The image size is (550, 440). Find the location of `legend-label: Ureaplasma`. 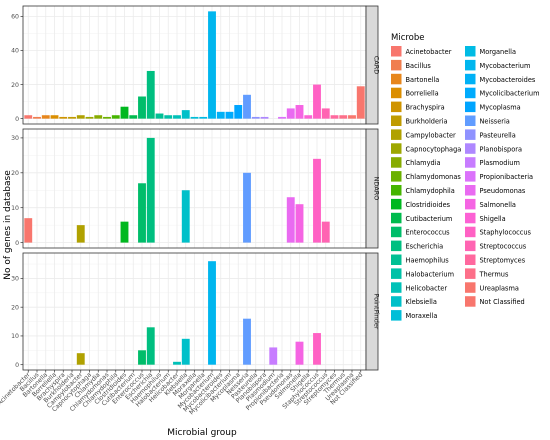

legend-label: Ureaplasma is located at coordinates (499, 288).